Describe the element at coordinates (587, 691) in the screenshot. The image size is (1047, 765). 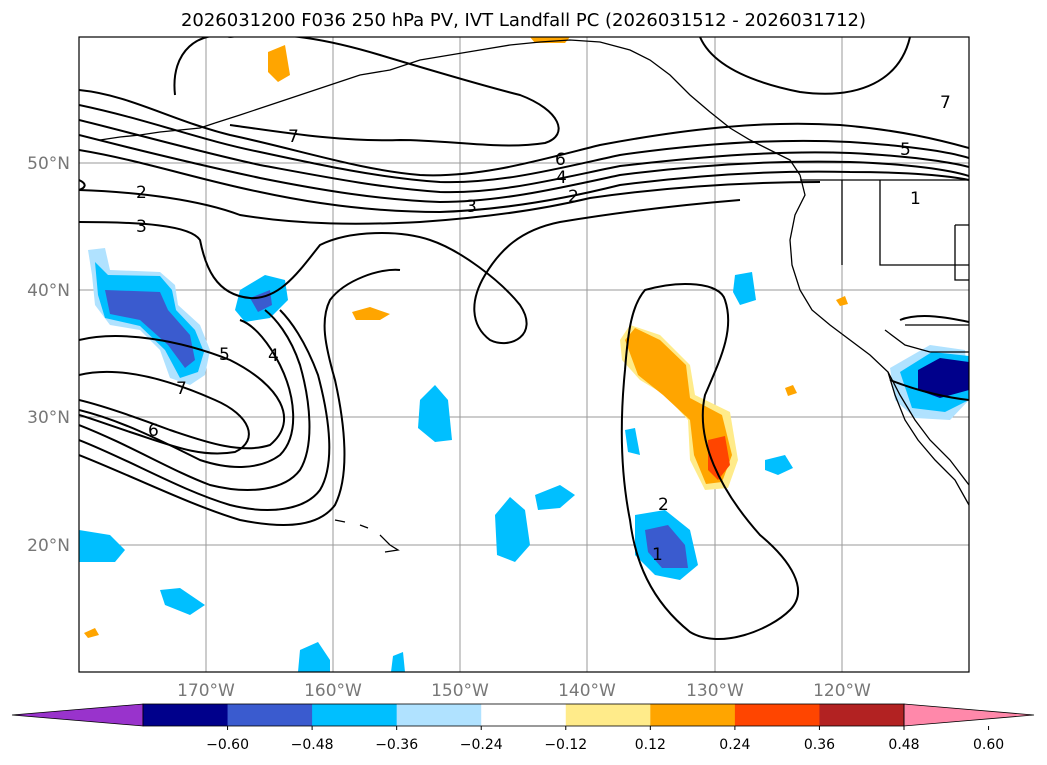
I see `lon-label: 140°W` at that location.